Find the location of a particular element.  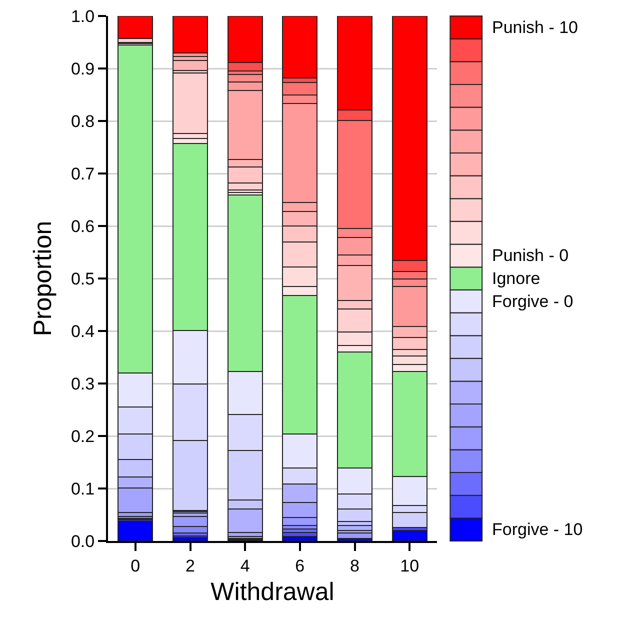

x-tick-label: 0 is located at coordinates (135, 566).